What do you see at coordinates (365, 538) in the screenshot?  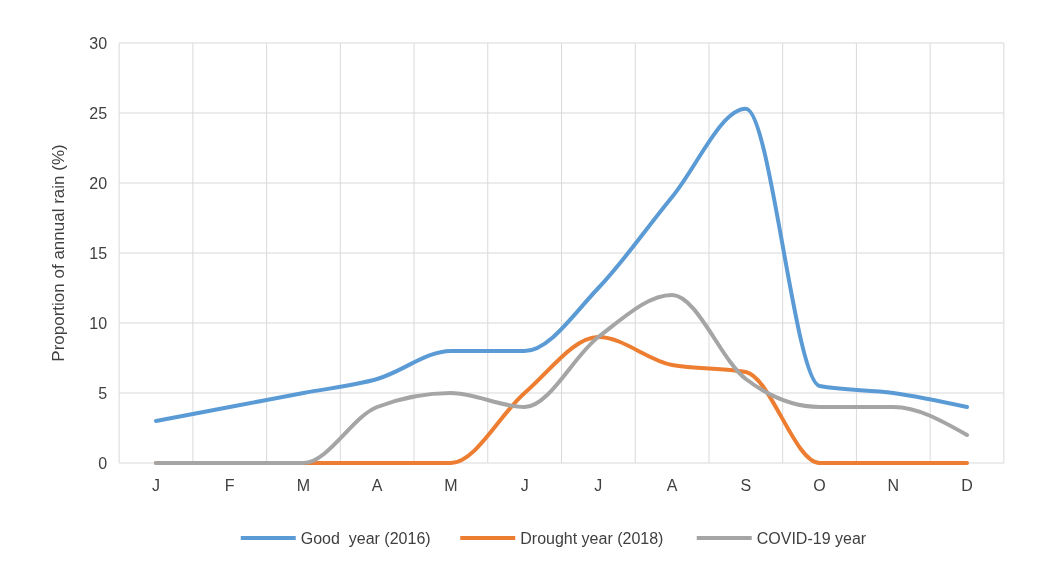 I see `legend-label: Good year (2016)` at bounding box center [365, 538].